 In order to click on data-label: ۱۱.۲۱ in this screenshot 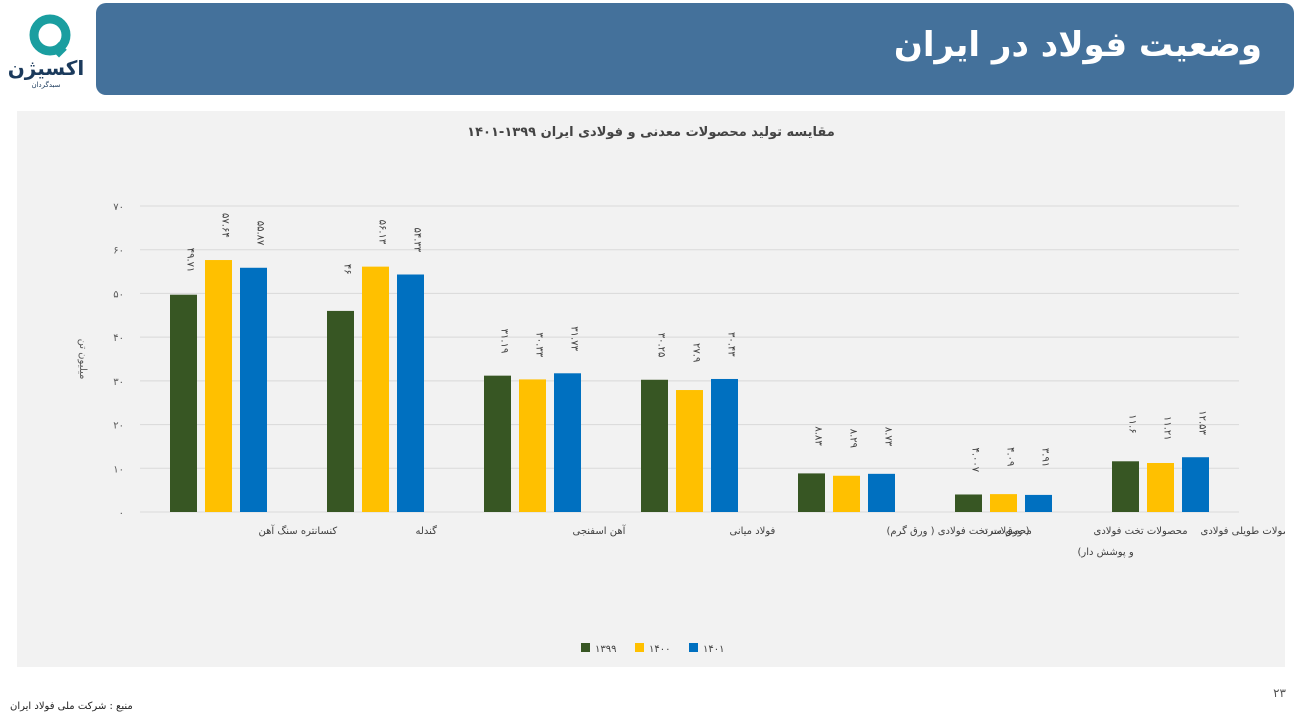, I will do `click(1167, 428)`.